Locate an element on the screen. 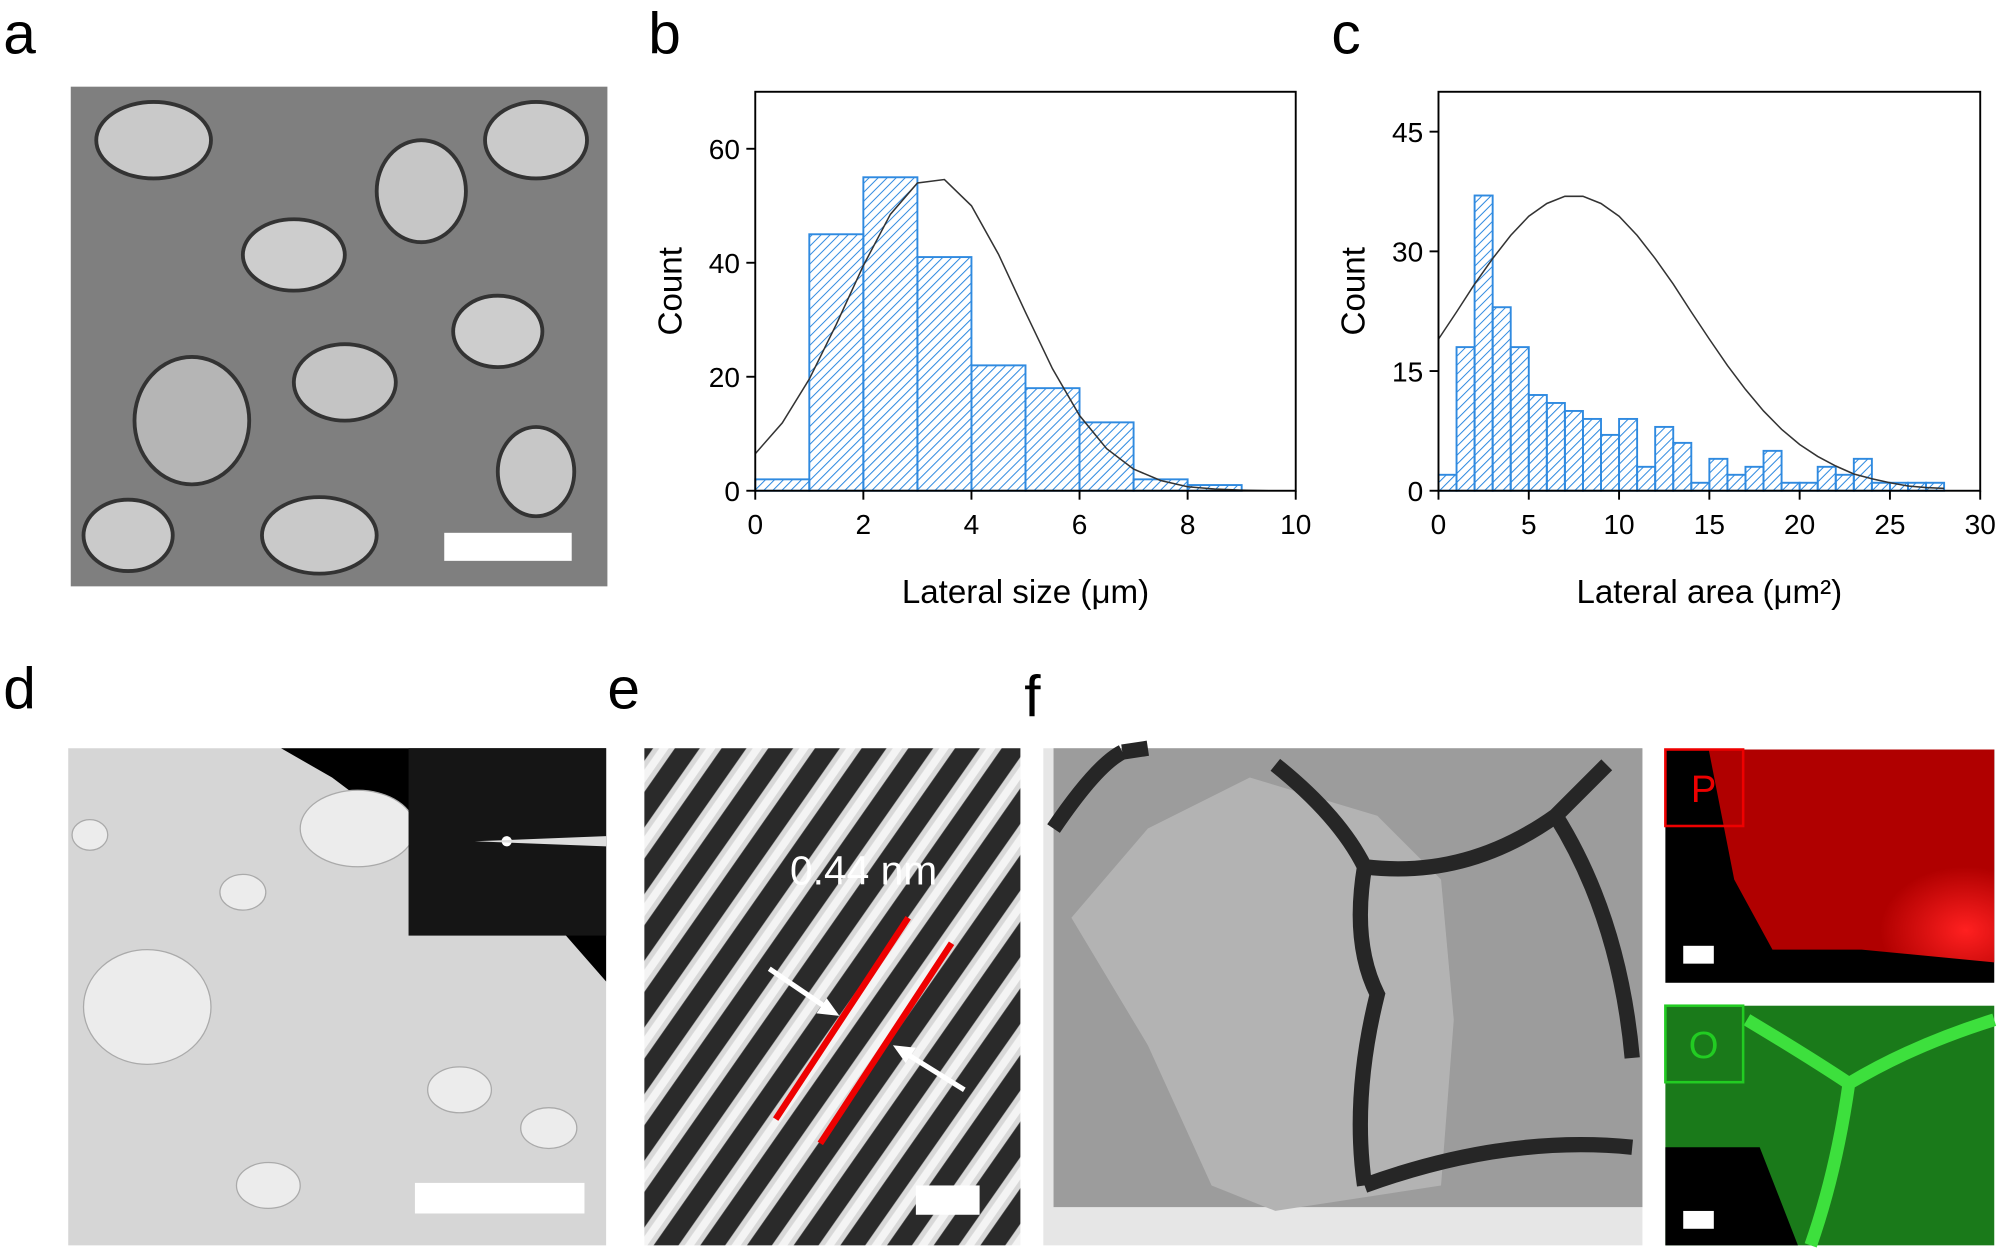  x-tick-label: 25 is located at coordinates (1889, 524).